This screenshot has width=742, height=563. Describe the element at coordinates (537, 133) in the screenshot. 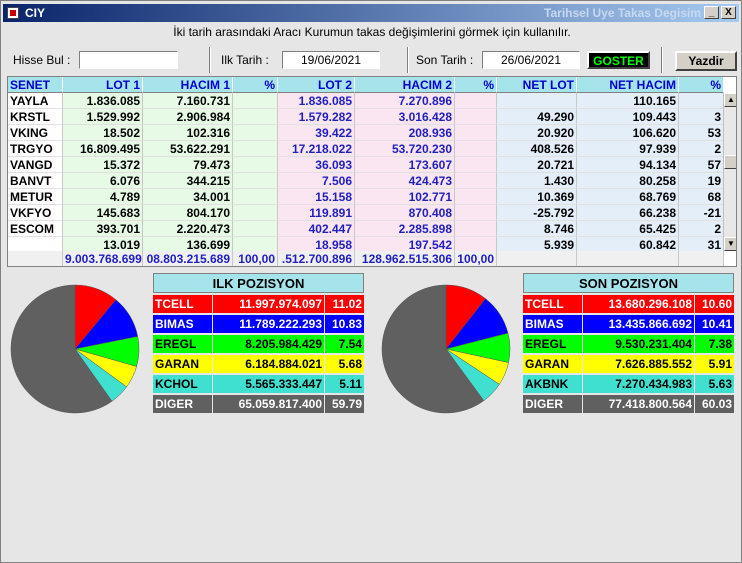

I see `table-cell: 20.920` at that location.